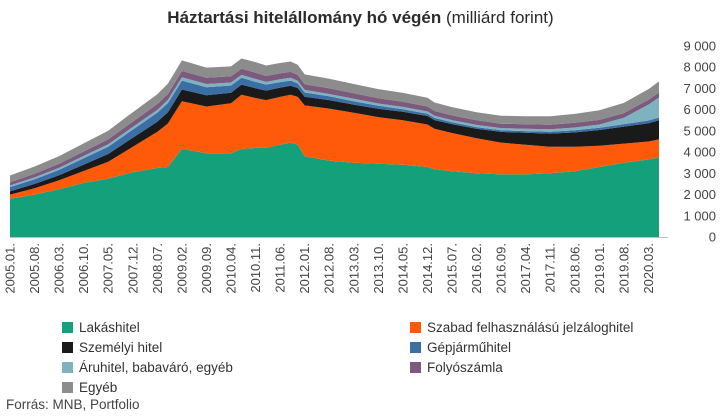  I want to click on x-tick-label: 2010.04., so click(231, 268).